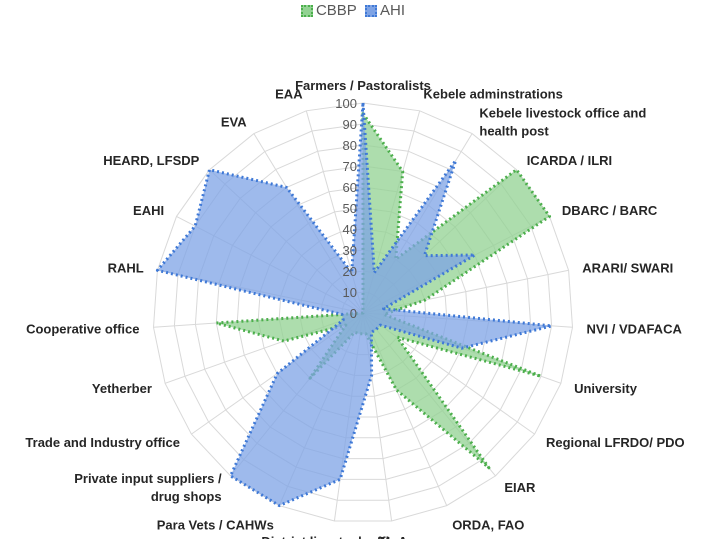 The width and height of the screenshot is (706, 539). What do you see at coordinates (615, 442) in the screenshot?
I see `category-label-regional-lfrdo-pdo: Regional LFRDO/ PDO` at bounding box center [615, 442].